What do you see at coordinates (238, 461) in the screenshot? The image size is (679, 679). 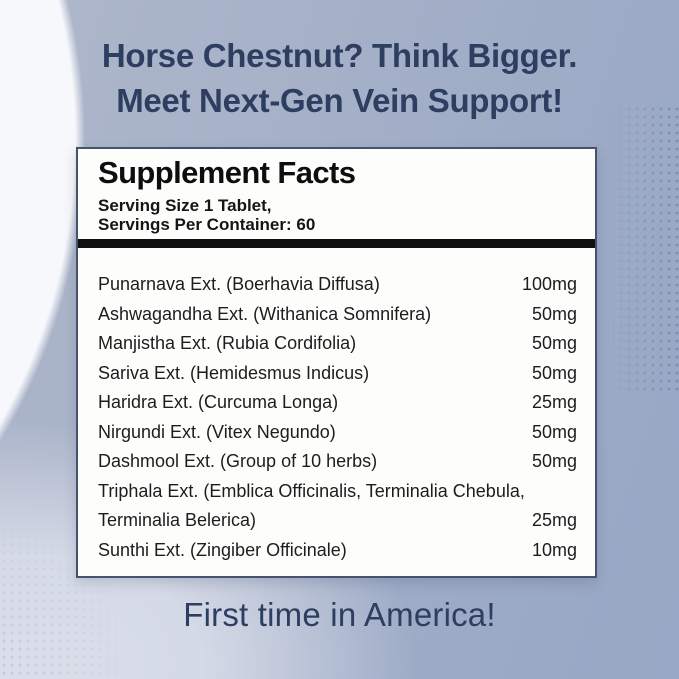 I see `ingredient-name: Dashmool Ext. (Group of 10 herbs)` at bounding box center [238, 461].